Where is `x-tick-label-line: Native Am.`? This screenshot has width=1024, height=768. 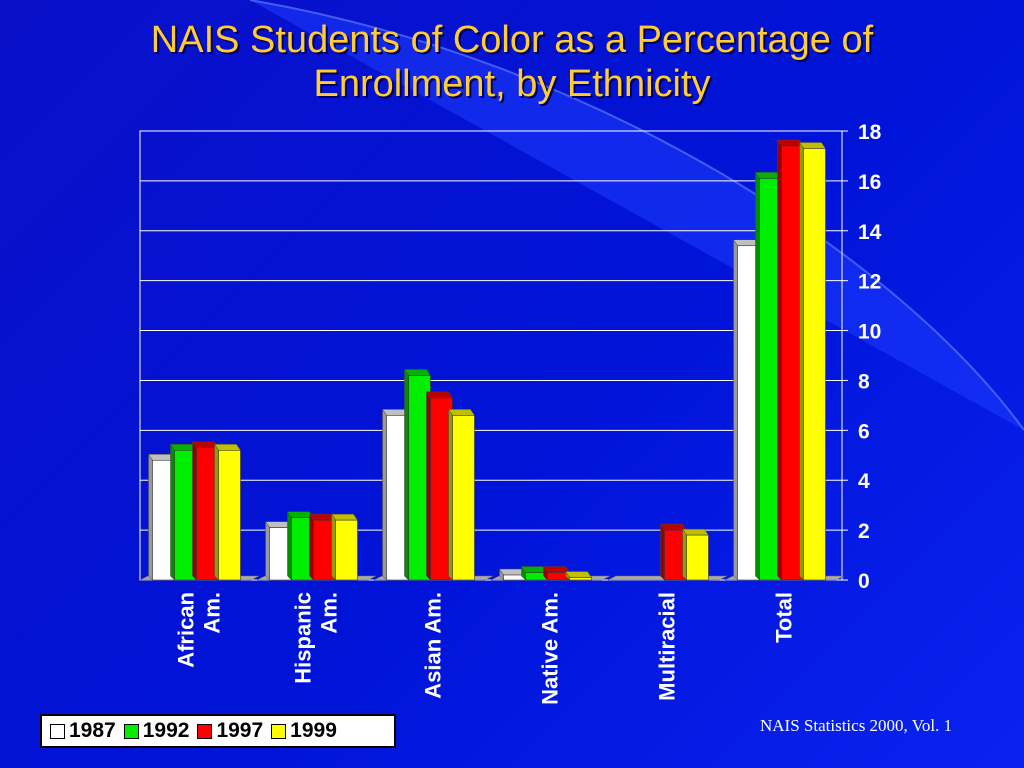
x-tick-label-line: Native Am. is located at coordinates (550, 648).